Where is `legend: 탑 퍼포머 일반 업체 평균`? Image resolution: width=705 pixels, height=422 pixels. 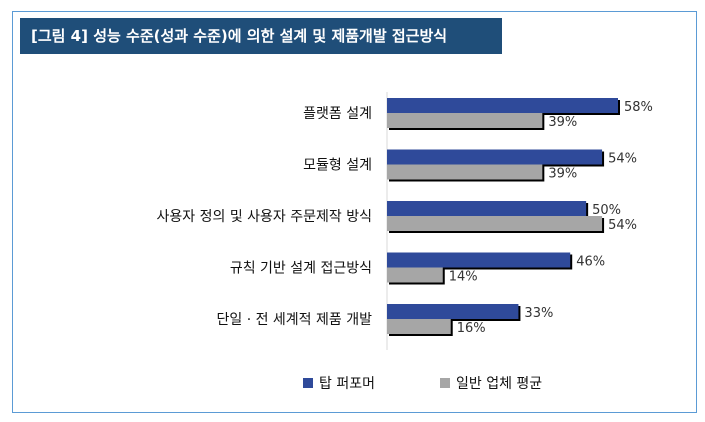 legend: 탑 퍼포머 일반 업체 평균 is located at coordinates (352, 383).